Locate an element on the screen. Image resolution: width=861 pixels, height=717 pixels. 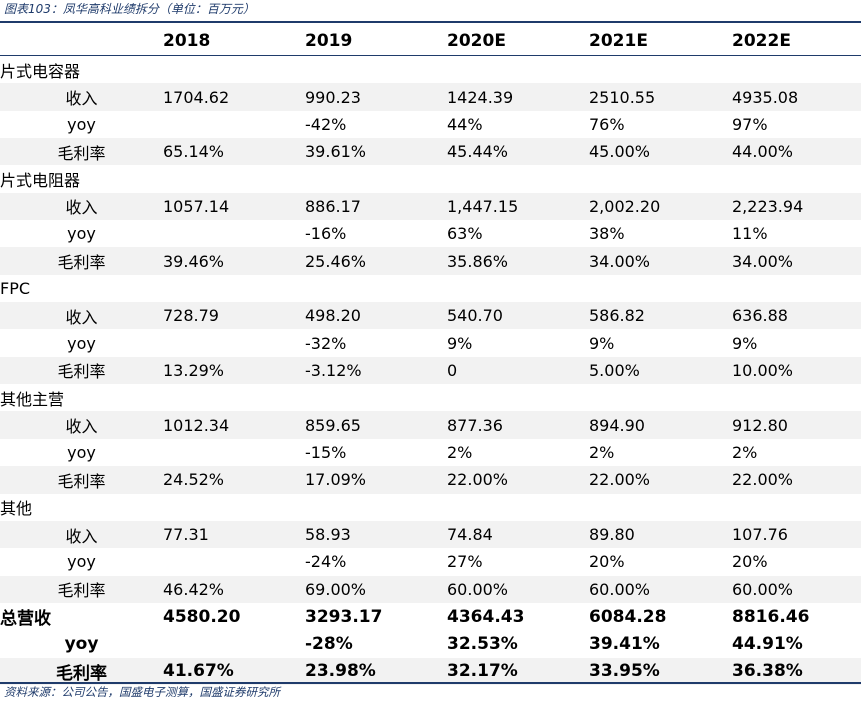
table-row: FPC is located at coordinates (430, 288).